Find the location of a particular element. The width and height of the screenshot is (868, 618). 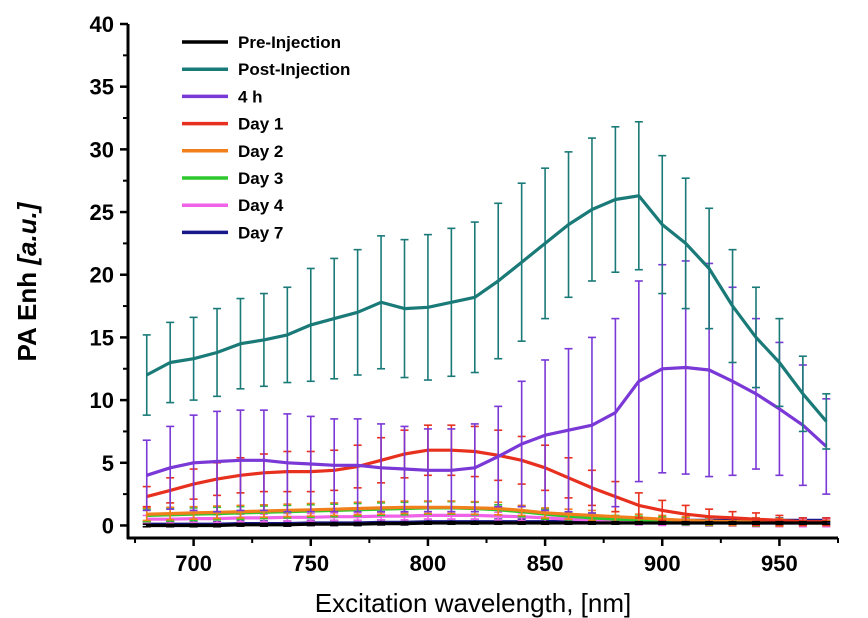

x-tick-label: 750 is located at coordinates (310, 563).